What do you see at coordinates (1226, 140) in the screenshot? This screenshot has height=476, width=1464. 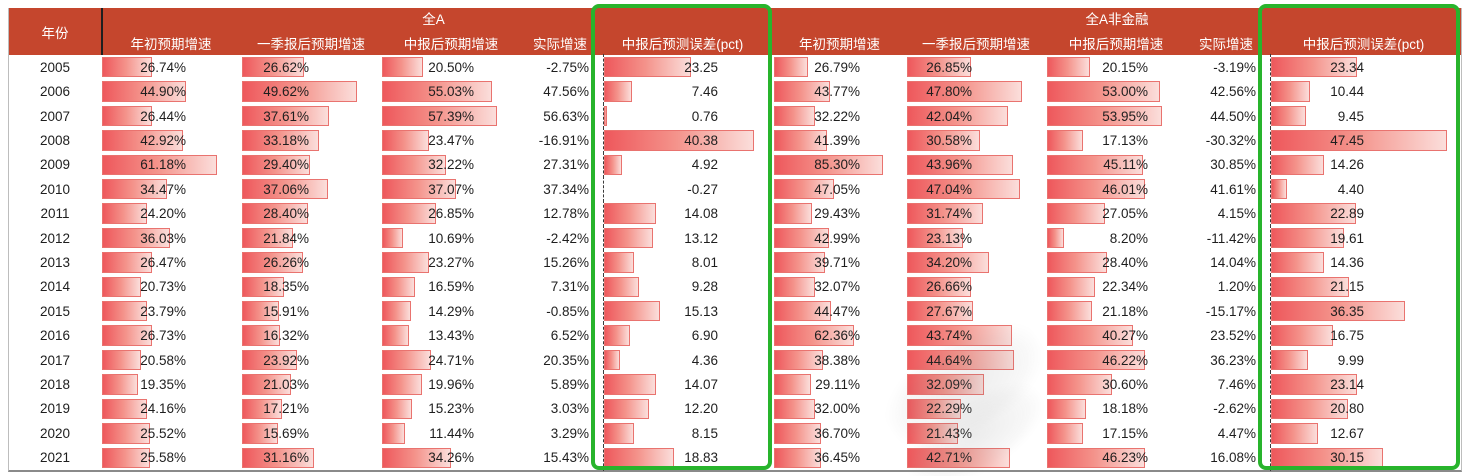 I see `actual-cell: -30.32%` at bounding box center [1226, 140].